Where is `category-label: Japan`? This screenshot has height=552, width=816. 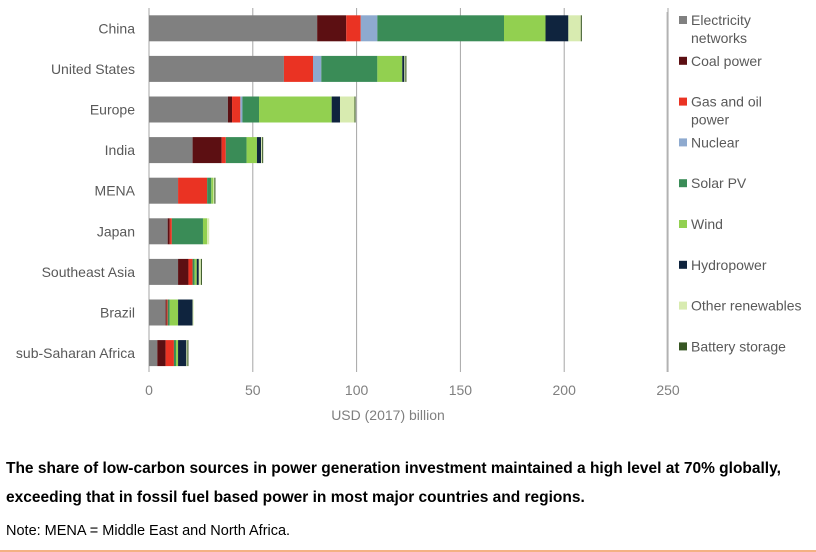 category-label: Japan is located at coordinates (116, 231).